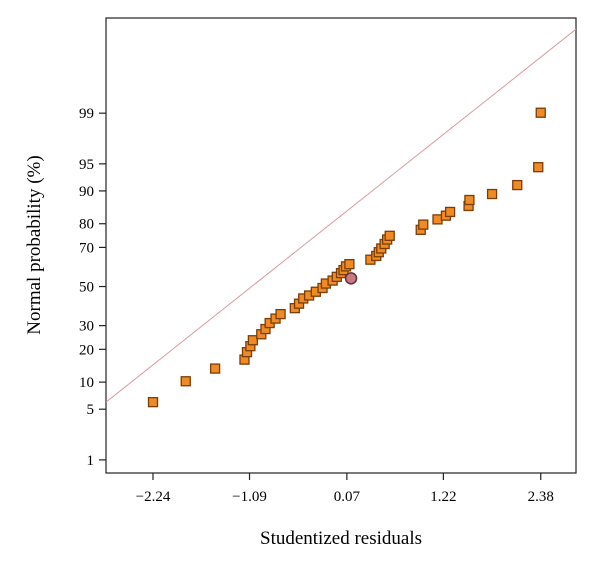  What do you see at coordinates (351, 278) in the screenshot?
I see `highlighted-point` at bounding box center [351, 278].